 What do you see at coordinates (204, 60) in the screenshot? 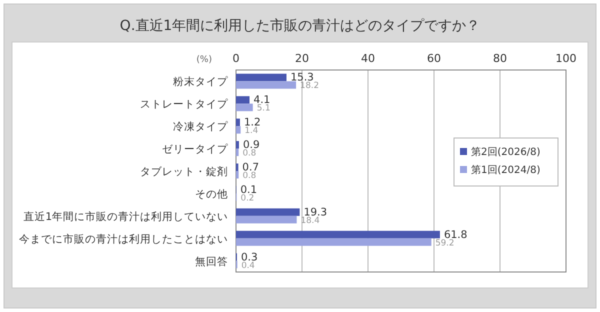
I see `x-axis-title: (%)` at bounding box center [204, 60].